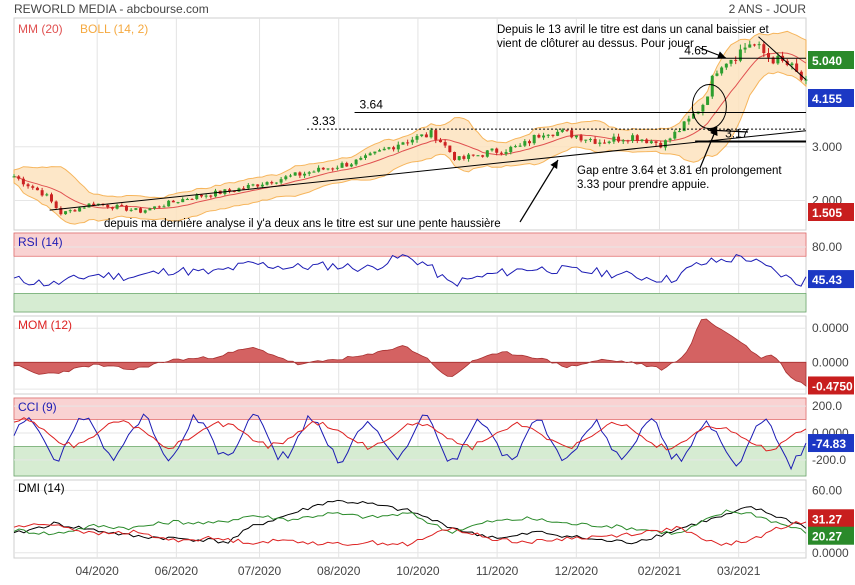 The width and height of the screenshot is (855, 585). What do you see at coordinates (832, 386) in the screenshot?
I see `mom-badge-text: -0.4750` at bounding box center [832, 386].